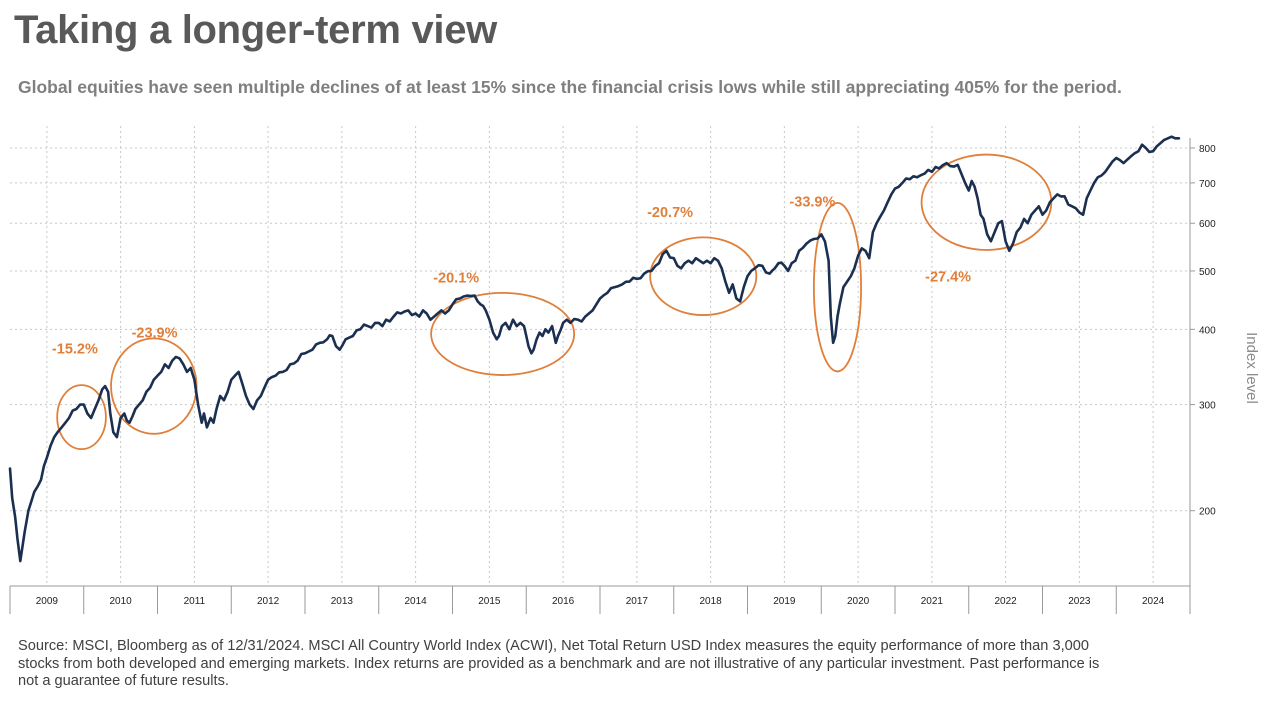 Image resolution: width=1280 pixels, height=713 pixels. Describe the element at coordinates (563, 601) in the screenshot. I see `x-tick-label-2016: 2016` at that location.